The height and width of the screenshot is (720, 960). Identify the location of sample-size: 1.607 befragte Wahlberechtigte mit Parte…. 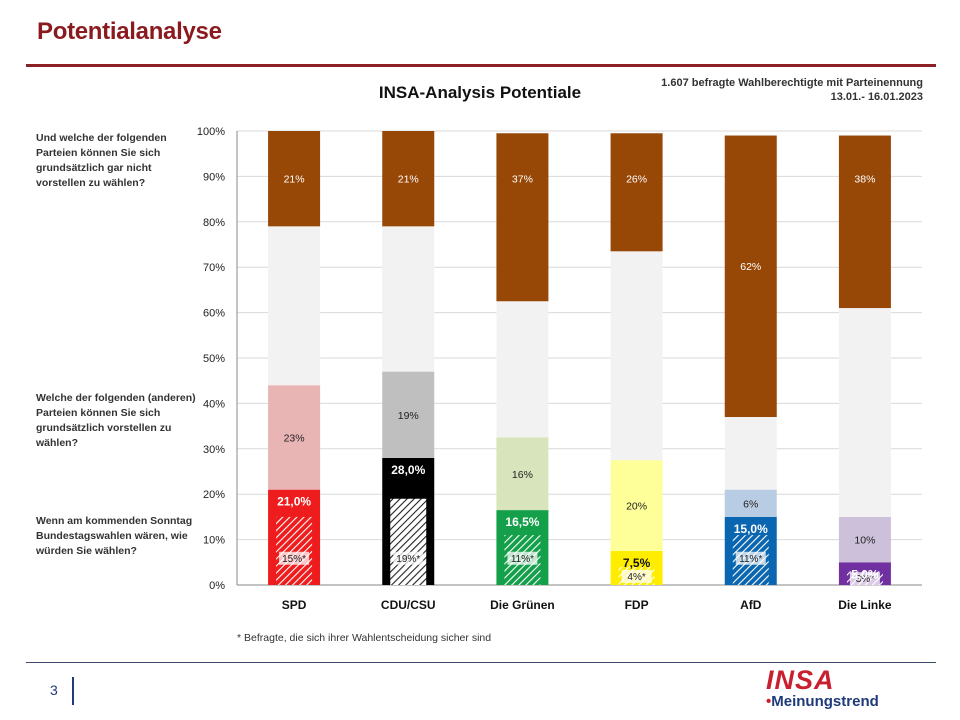
(792, 83).